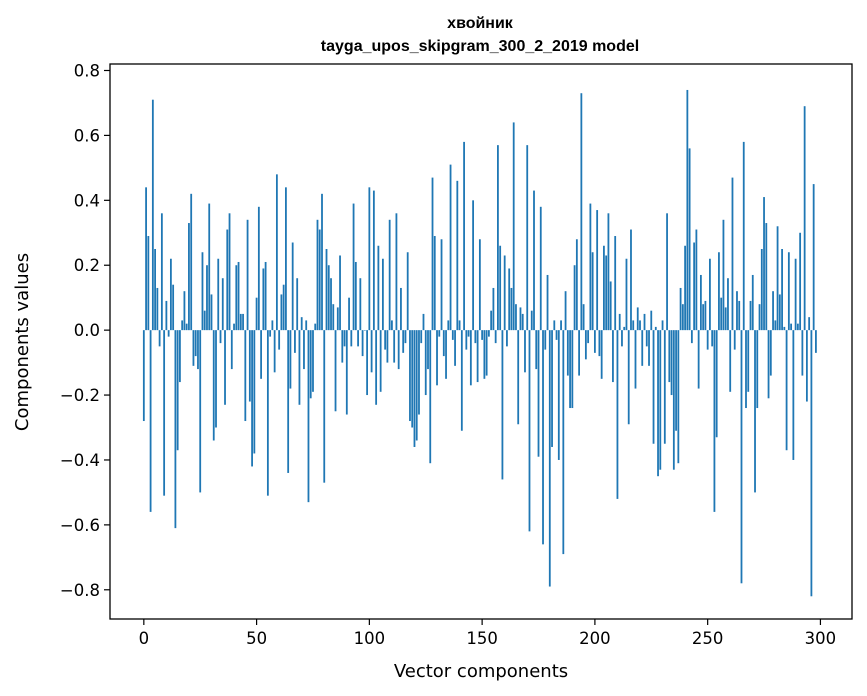  What do you see at coordinates (87, 330) in the screenshot?
I see `y-tick-label: 0.0` at bounding box center [87, 330].